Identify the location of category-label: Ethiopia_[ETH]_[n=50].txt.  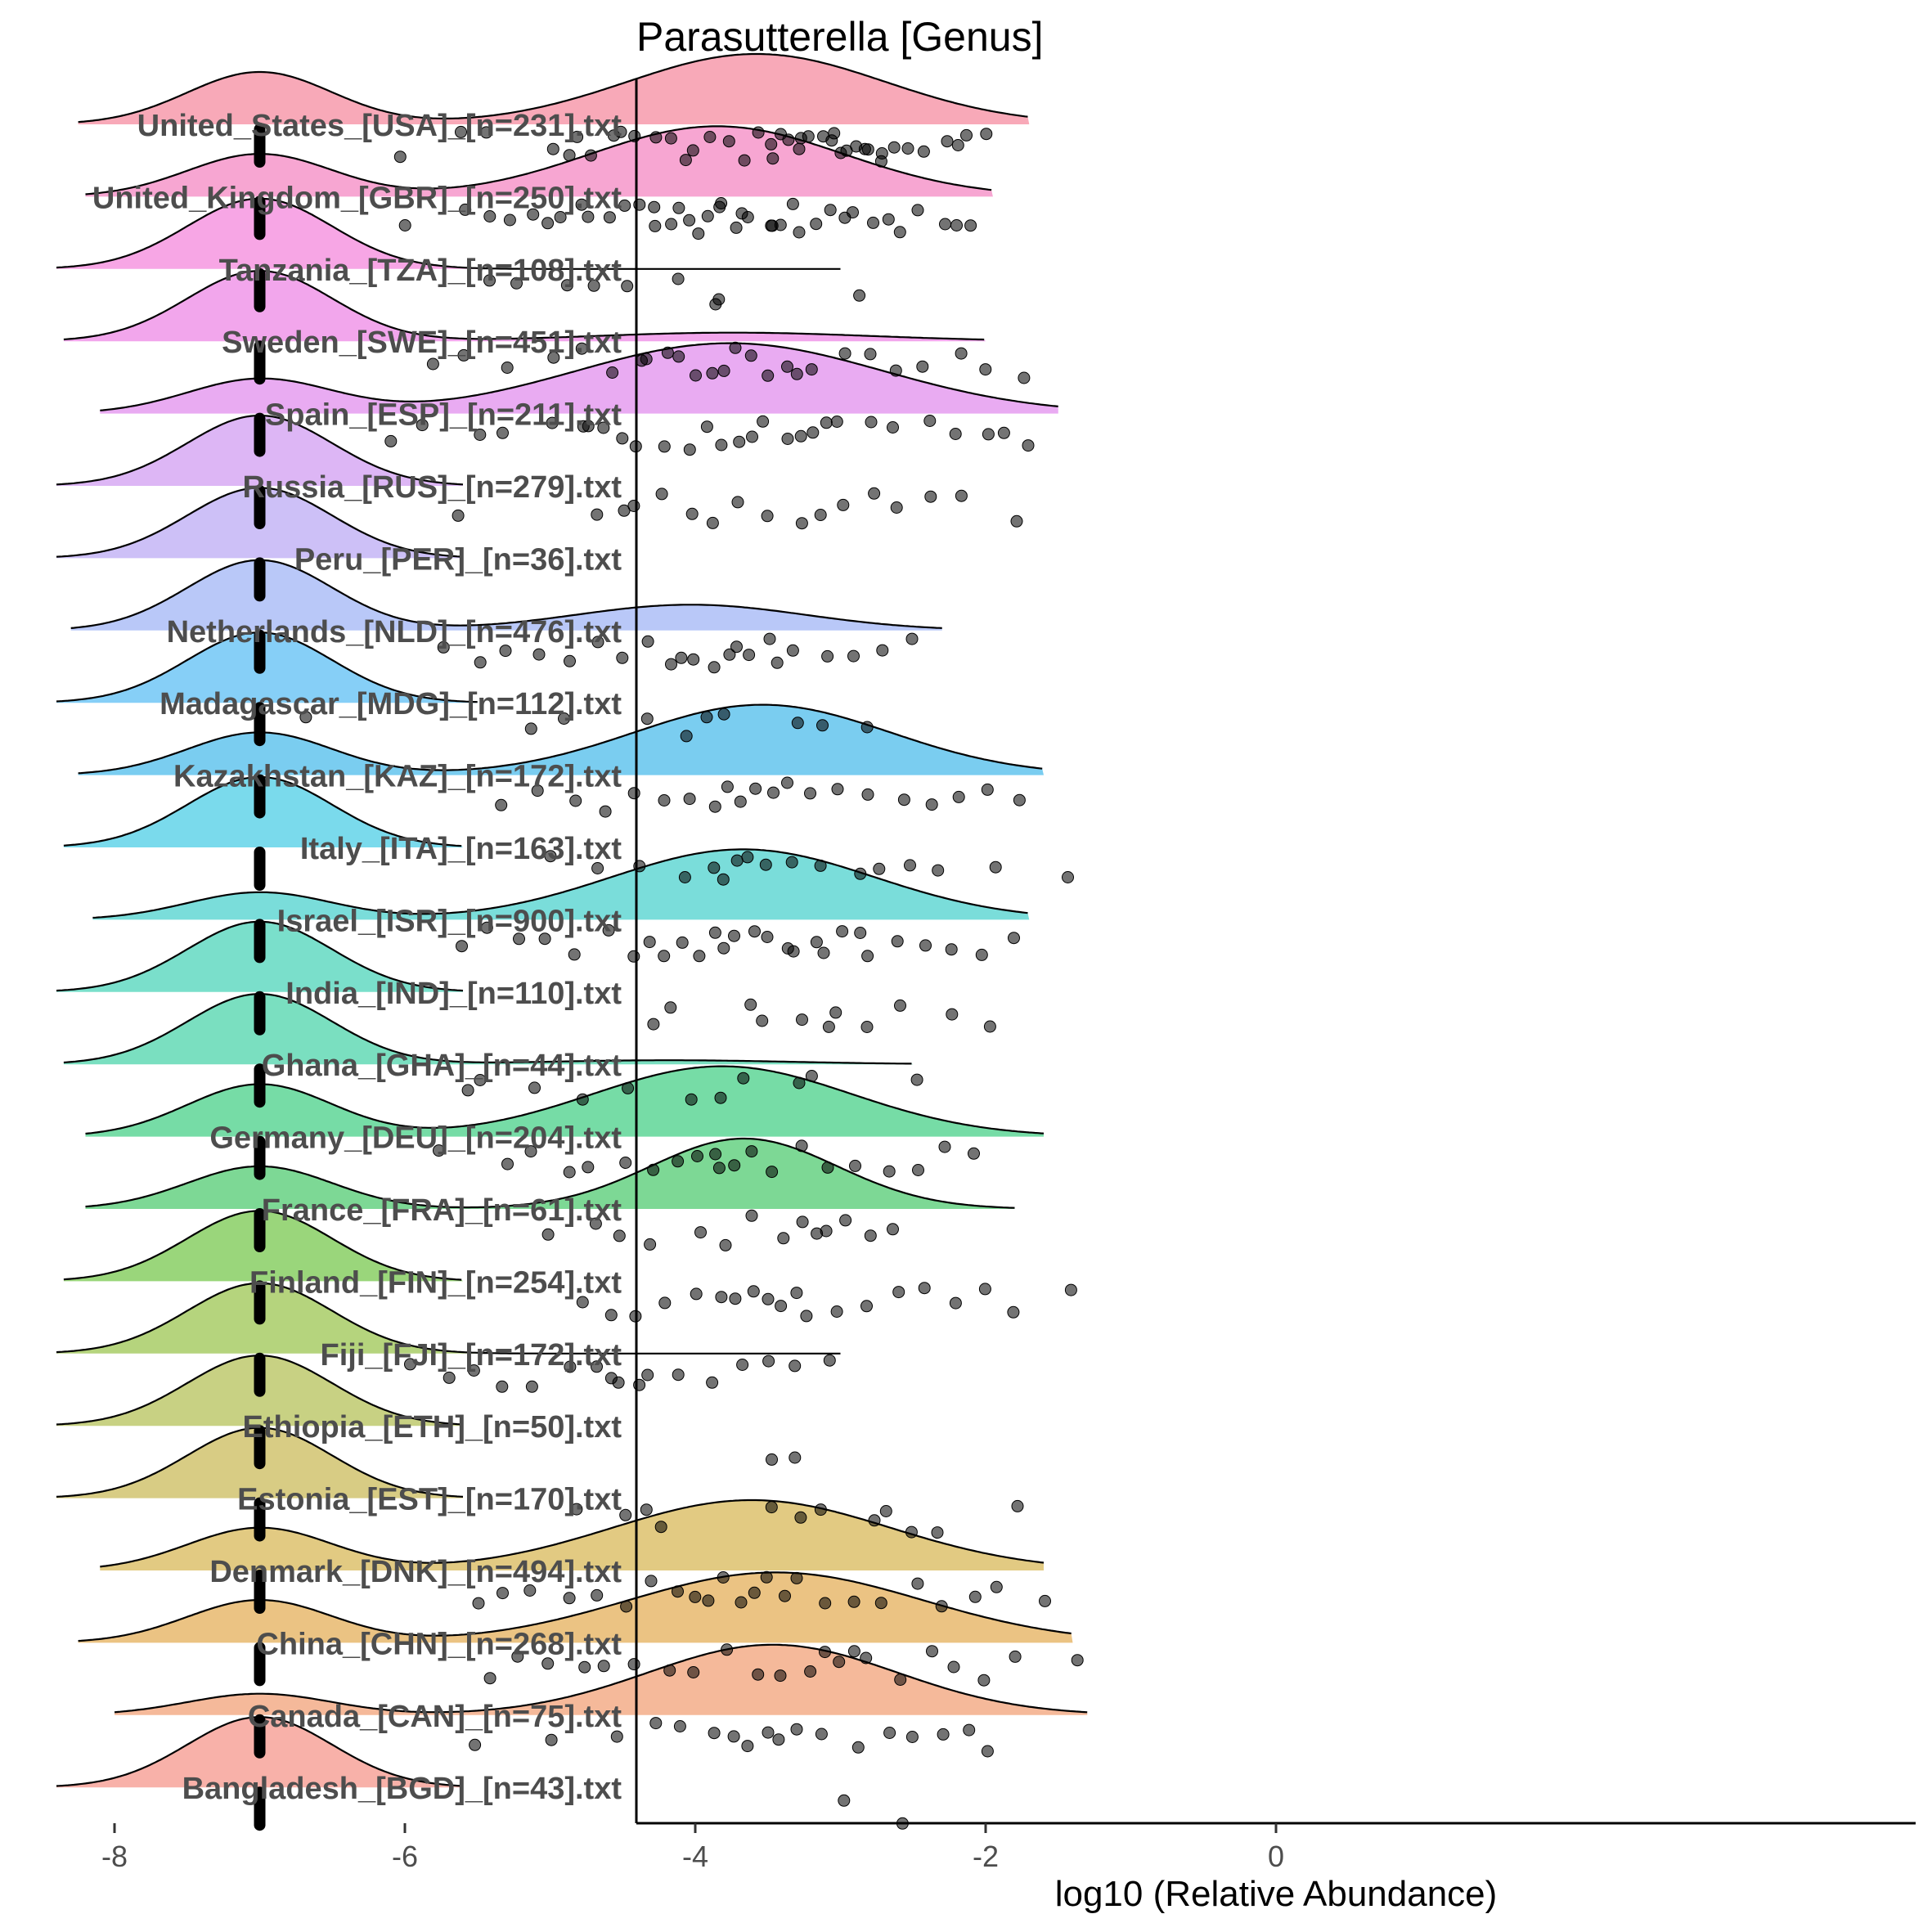
(432, 1428).